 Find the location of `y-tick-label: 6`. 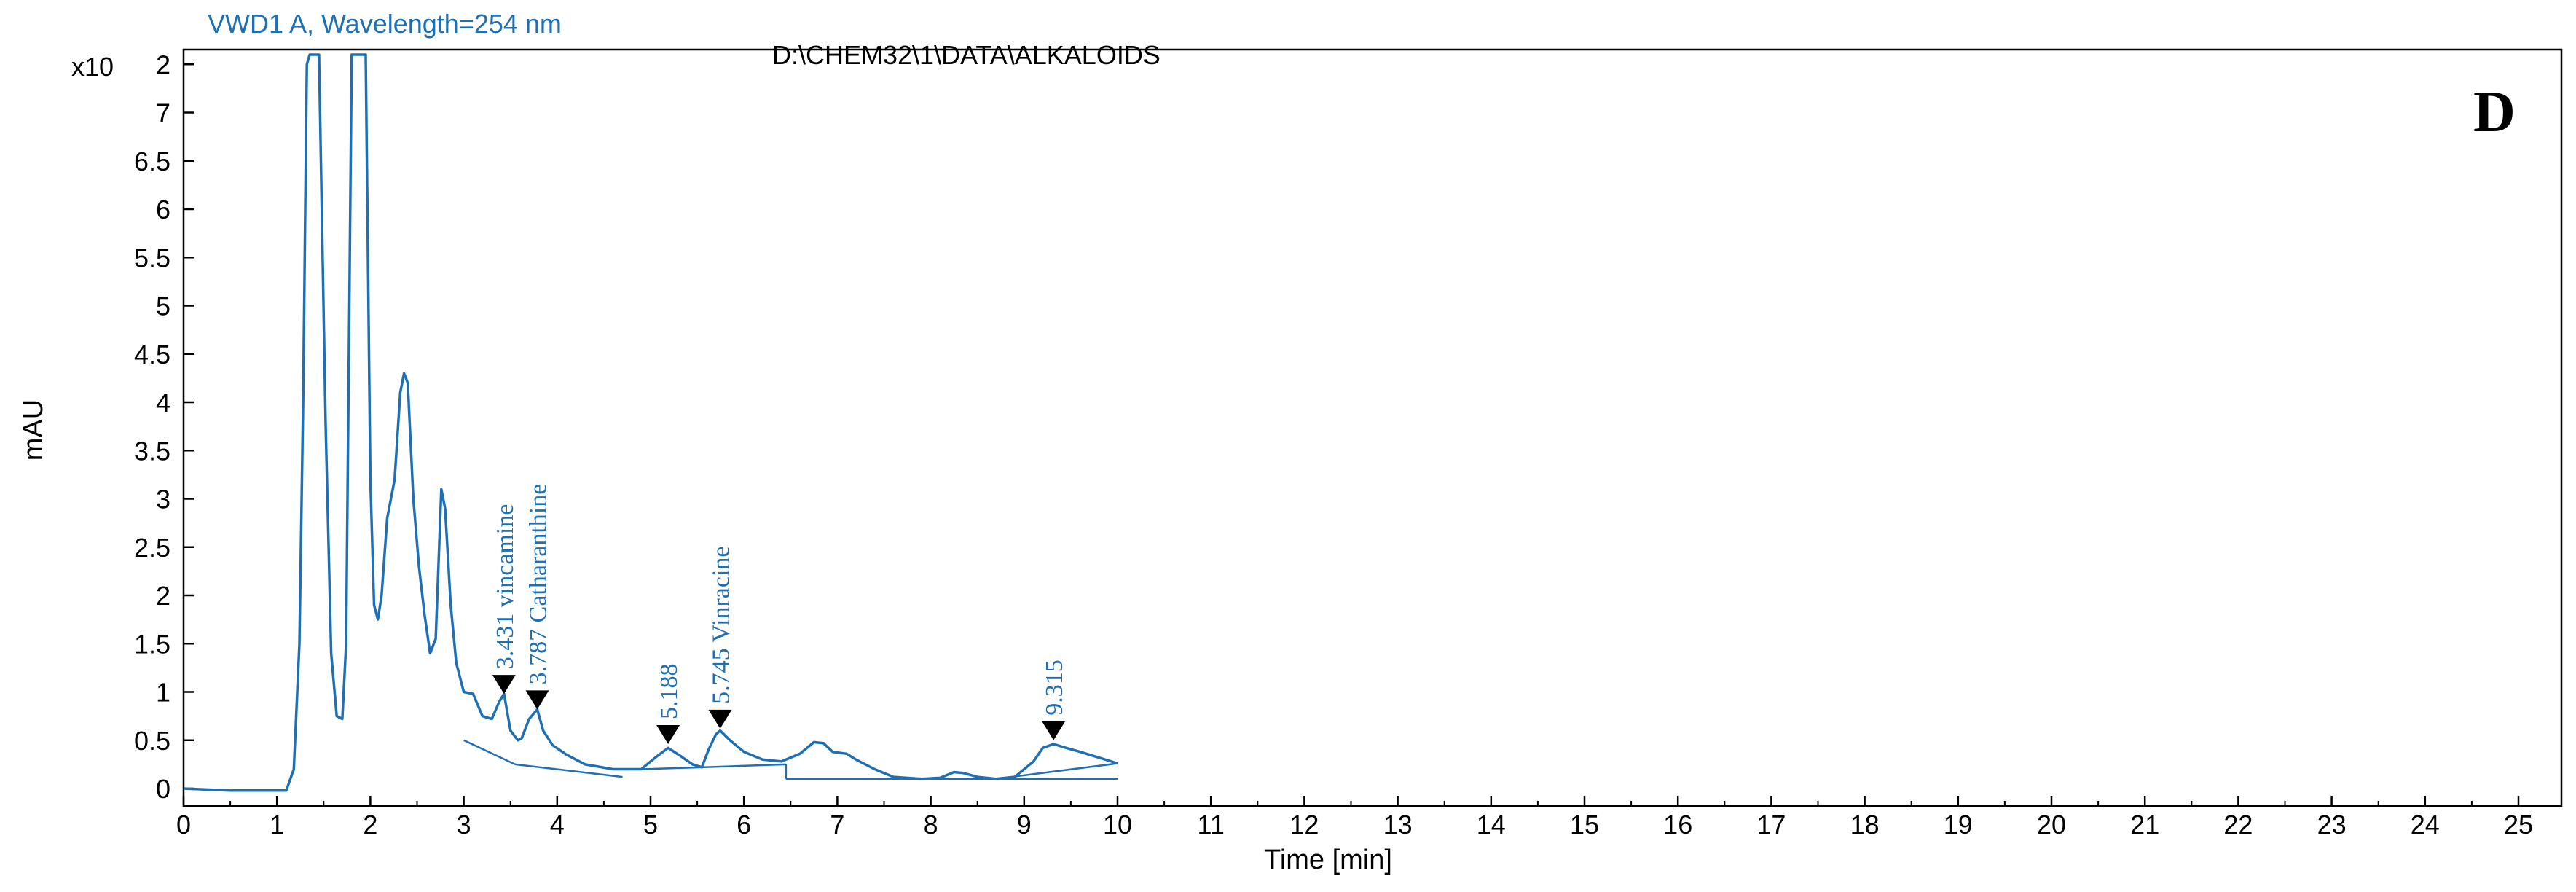

y-tick-label: 6 is located at coordinates (163, 209).